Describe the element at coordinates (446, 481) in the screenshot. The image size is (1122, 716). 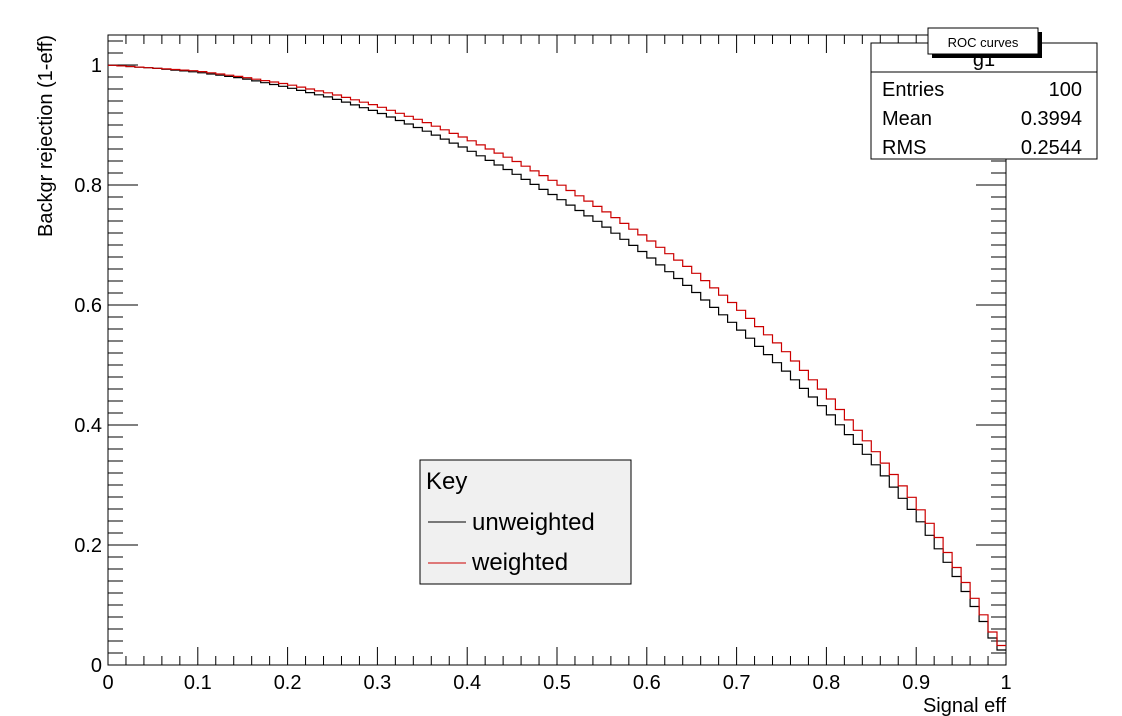
I see `legend-title: Key` at that location.